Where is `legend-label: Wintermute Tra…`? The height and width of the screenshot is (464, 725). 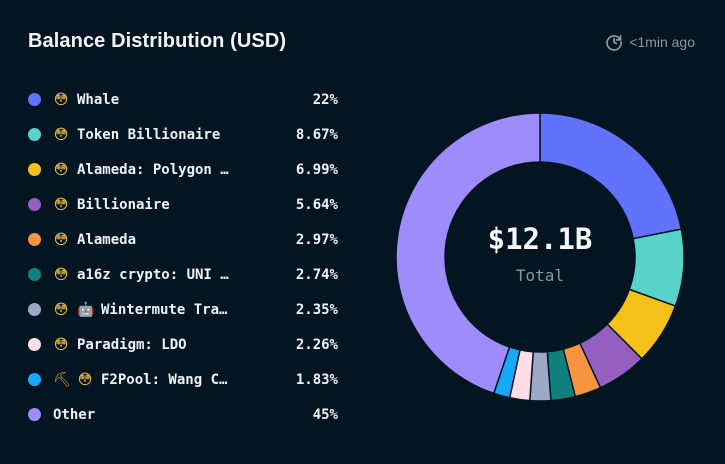 legend-label: Wintermute Tra… is located at coordinates (164, 309).